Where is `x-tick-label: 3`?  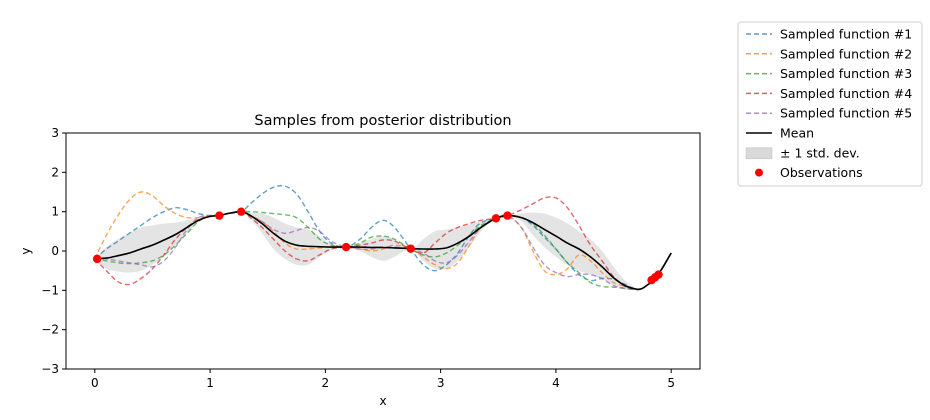
x-tick-label: 3 is located at coordinates (441, 383).